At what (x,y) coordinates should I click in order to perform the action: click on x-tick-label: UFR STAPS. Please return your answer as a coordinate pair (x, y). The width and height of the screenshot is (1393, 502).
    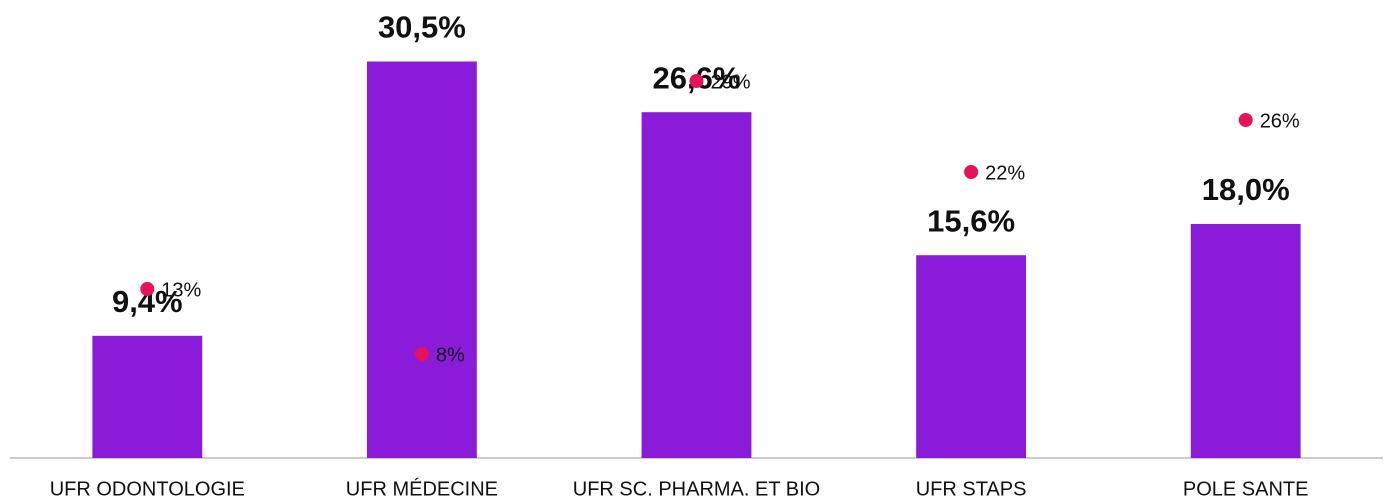
    Looking at the image, I should click on (971, 489).